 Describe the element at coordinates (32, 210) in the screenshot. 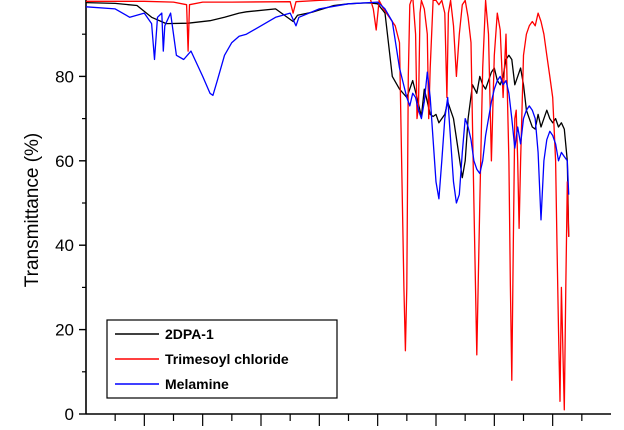

I see `y-axis-title: Transmittance (%)` at that location.